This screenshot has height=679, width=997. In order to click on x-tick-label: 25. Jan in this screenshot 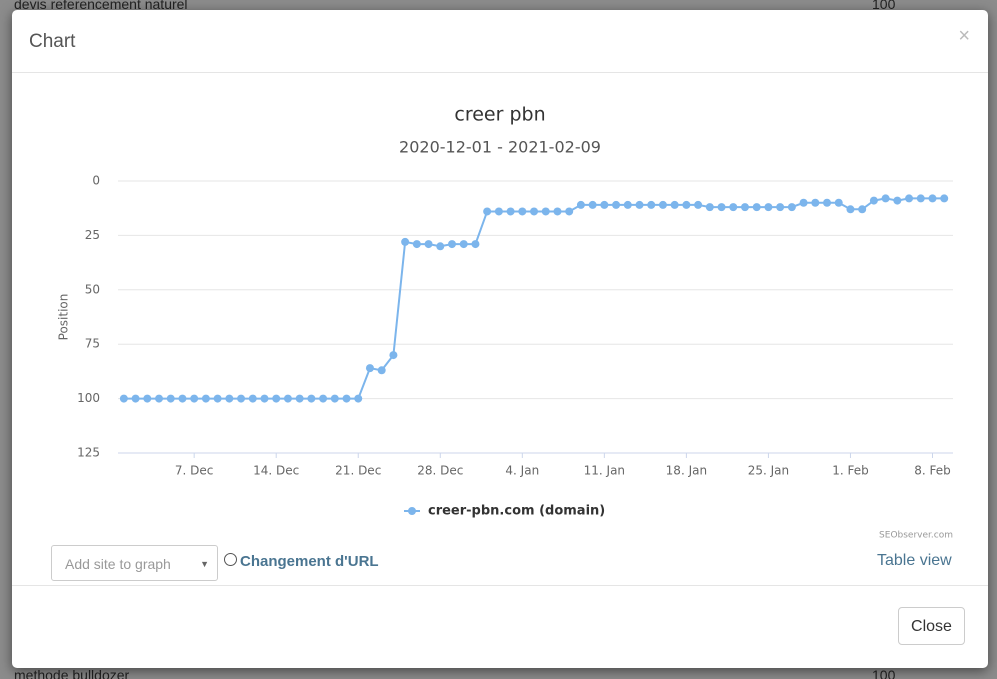, I will do `click(768, 471)`.